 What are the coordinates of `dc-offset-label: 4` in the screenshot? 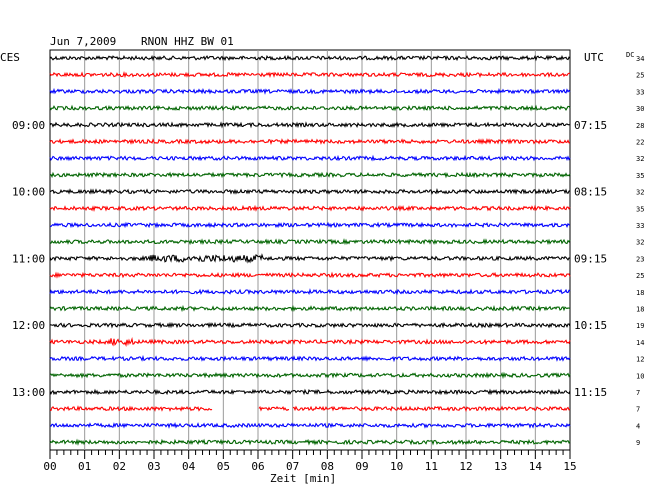 It's located at (638, 426).